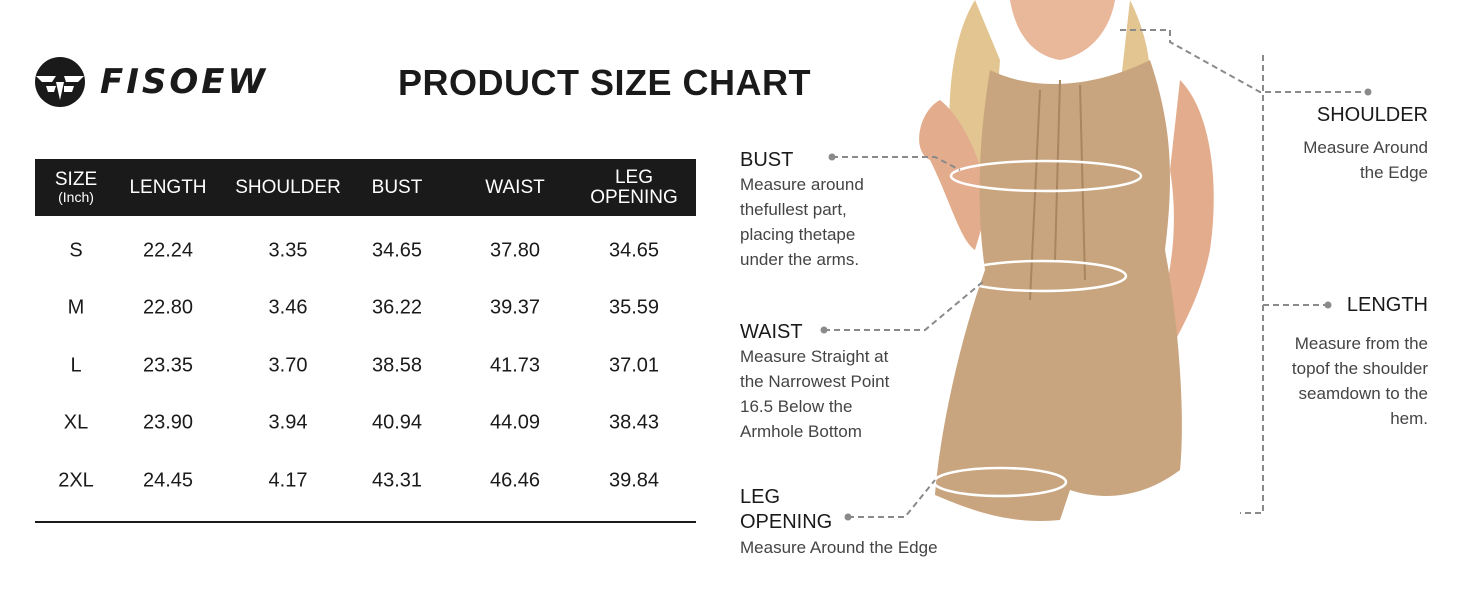 The width and height of the screenshot is (1464, 600). I want to click on shoulder-callout: SHOULDER Measure Around the Edge, so click(1365, 144).